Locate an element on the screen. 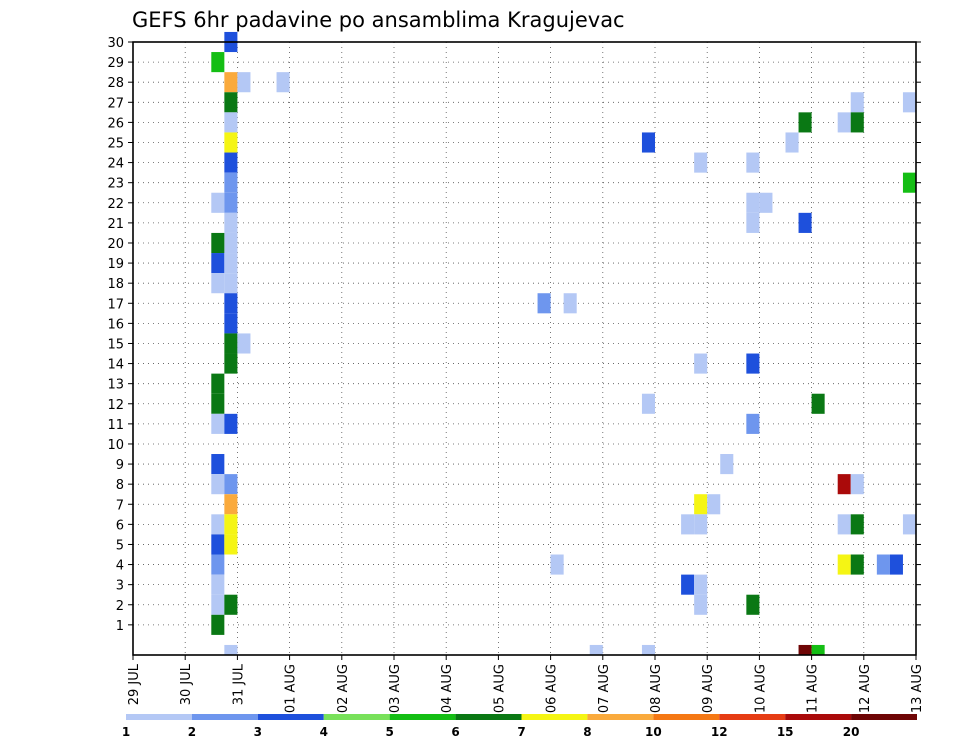 The width and height of the screenshot is (960, 742). x-tick-label: 11 AUG is located at coordinates (813, 688).